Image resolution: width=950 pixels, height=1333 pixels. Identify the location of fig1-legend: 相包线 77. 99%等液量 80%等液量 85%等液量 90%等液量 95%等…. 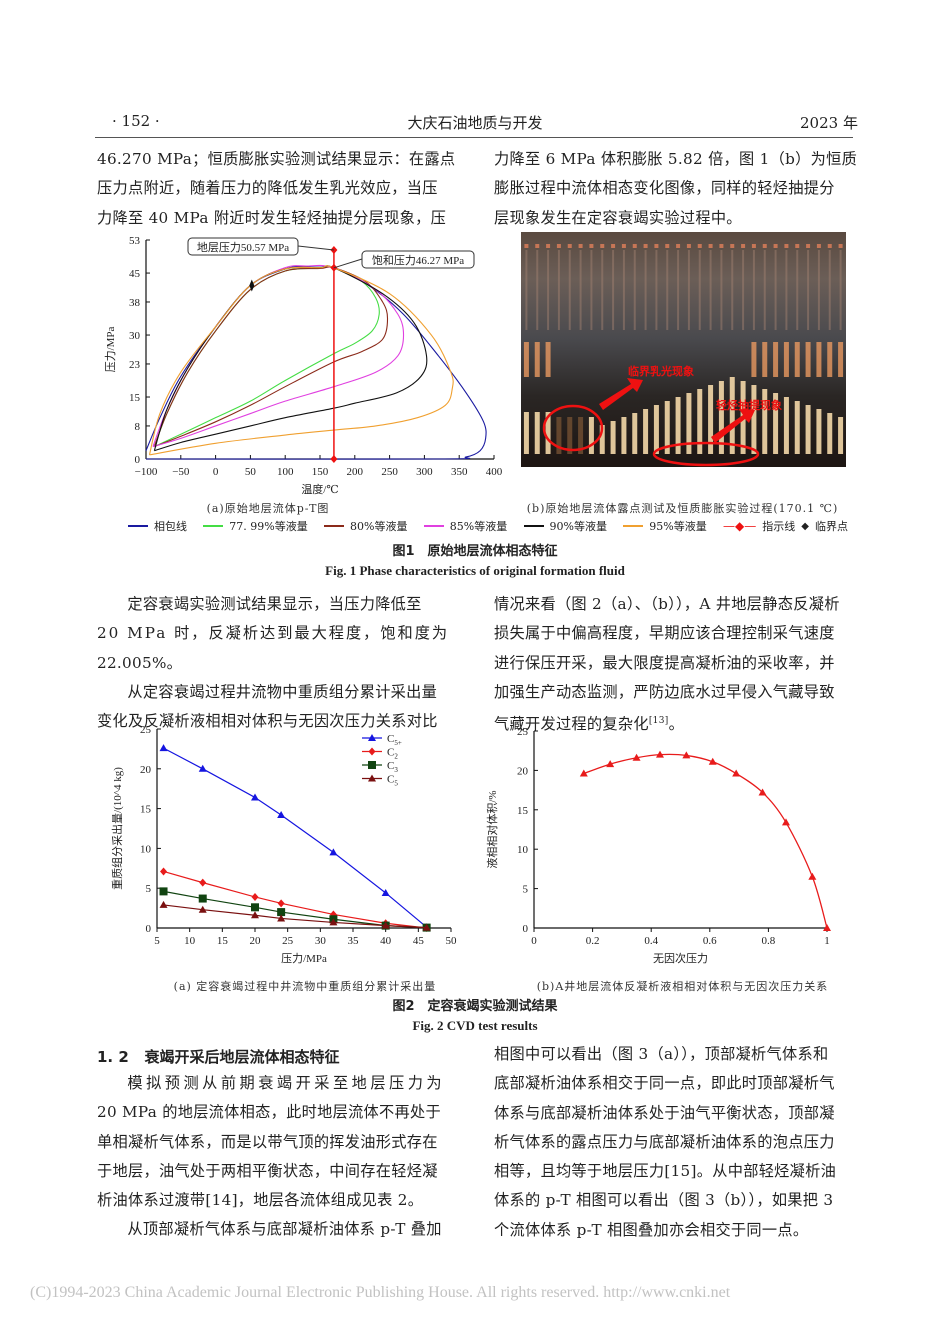
(488, 526).